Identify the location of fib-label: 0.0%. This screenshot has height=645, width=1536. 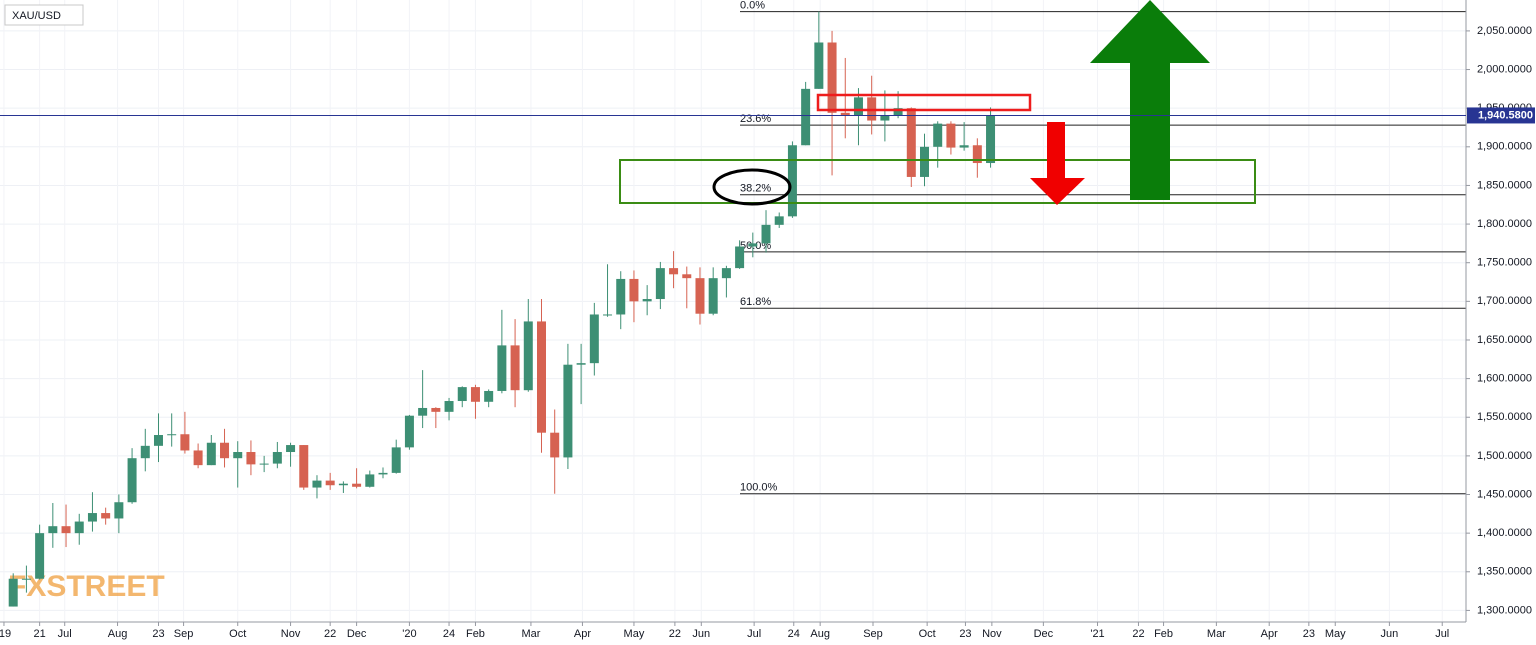
(752, 5).